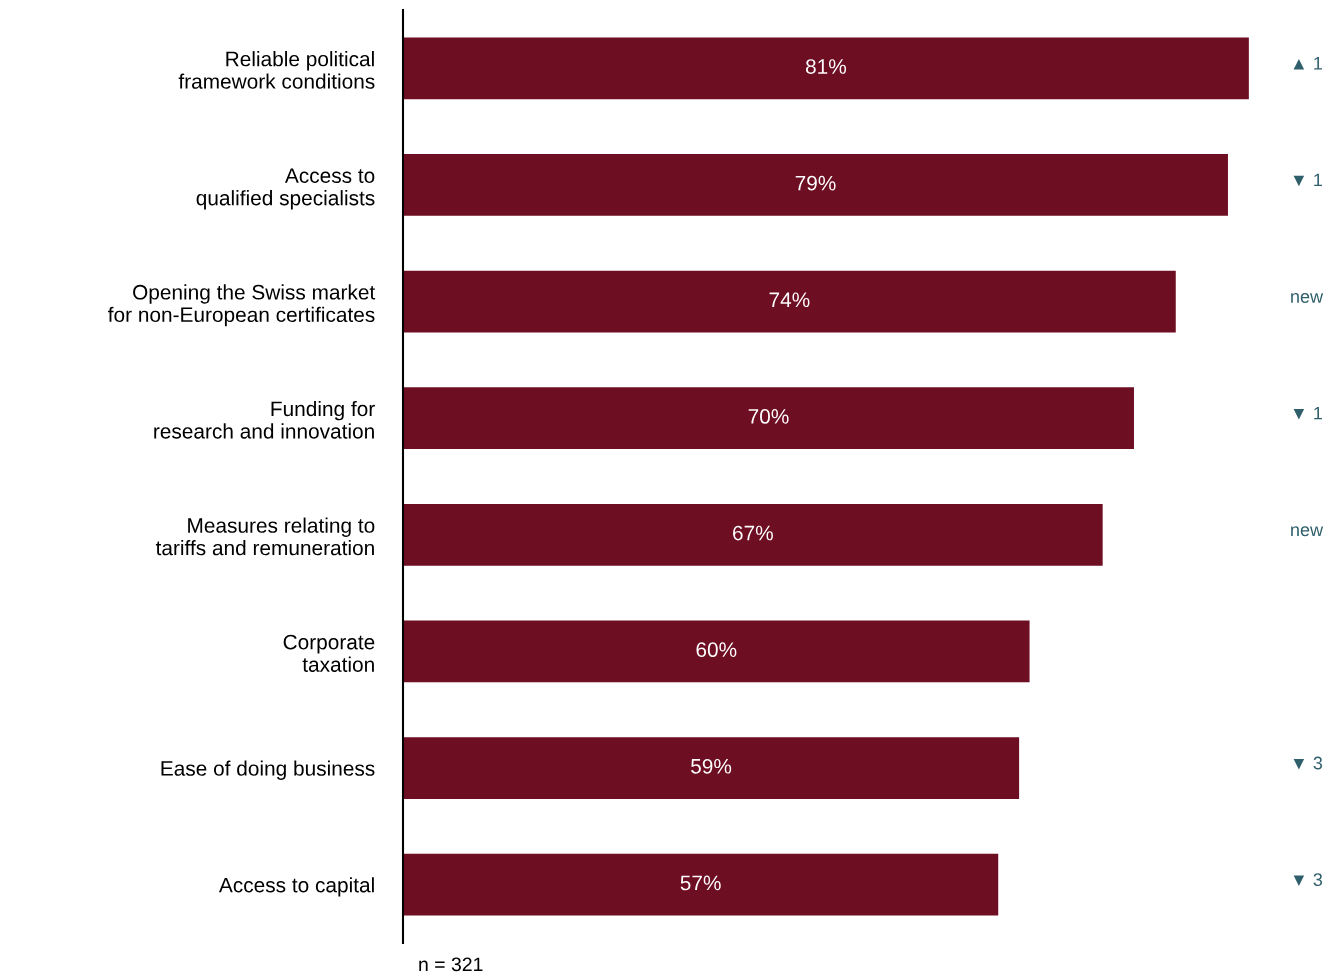 Image resolution: width=1334 pixels, height=976 pixels. I want to click on y-tick-label: Access to qualified specialists, so click(285, 189).